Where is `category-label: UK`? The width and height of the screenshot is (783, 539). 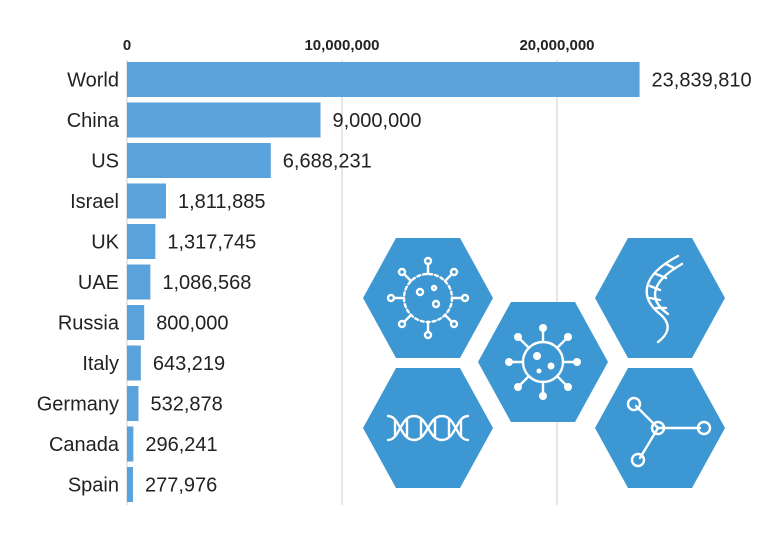 category-label: UK is located at coordinates (105, 243).